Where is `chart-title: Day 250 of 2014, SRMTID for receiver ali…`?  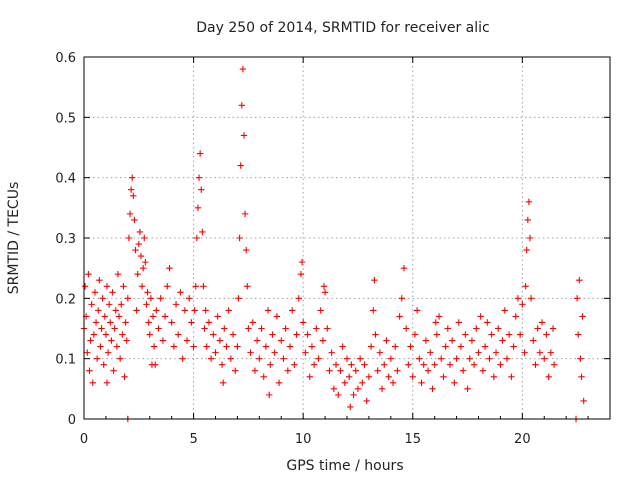 chart-title: Day 250 of 2014, SRMTID for receiver ali… is located at coordinates (342, 28).